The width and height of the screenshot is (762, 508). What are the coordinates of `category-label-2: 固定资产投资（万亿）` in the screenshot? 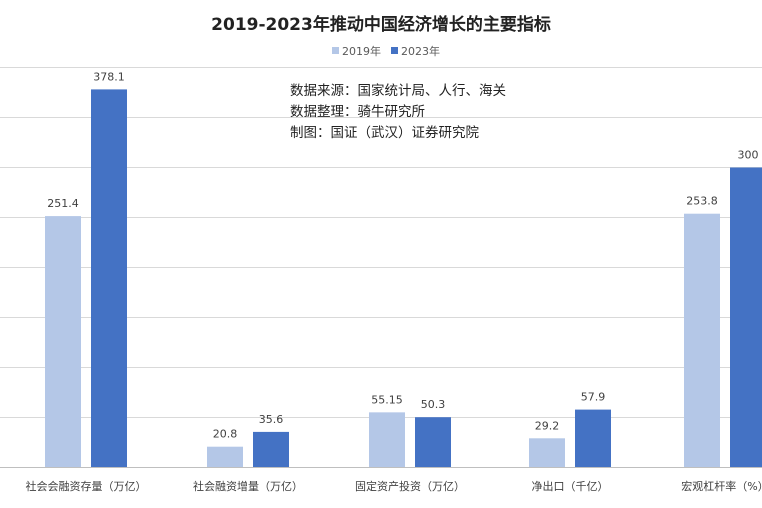 It's located at (410, 486).